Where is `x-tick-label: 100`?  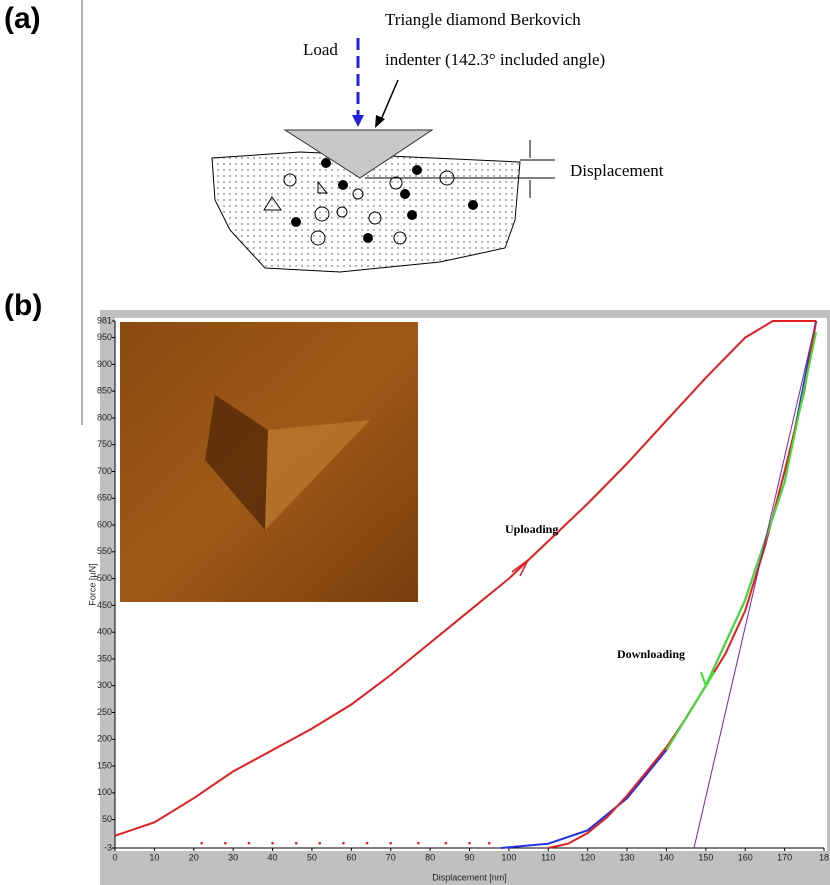
x-tick-label: 100 is located at coordinates (508, 857).